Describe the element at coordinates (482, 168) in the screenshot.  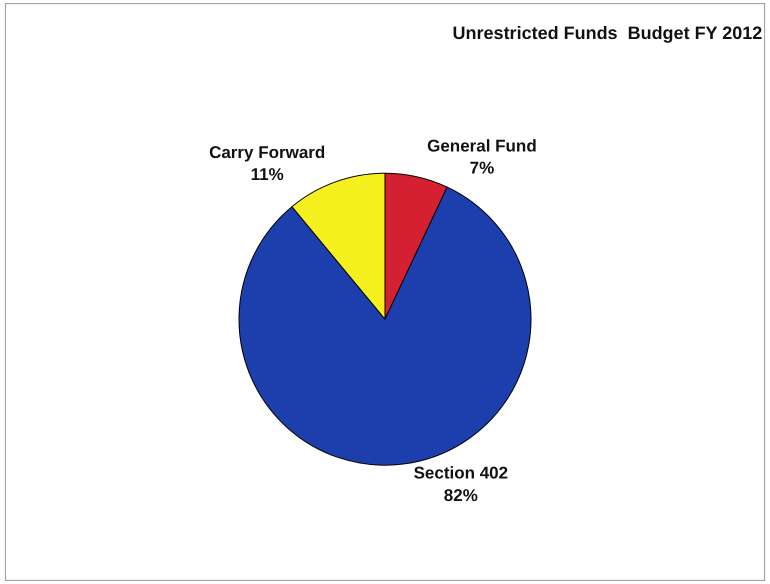
I see `data-label: 7%` at that location.